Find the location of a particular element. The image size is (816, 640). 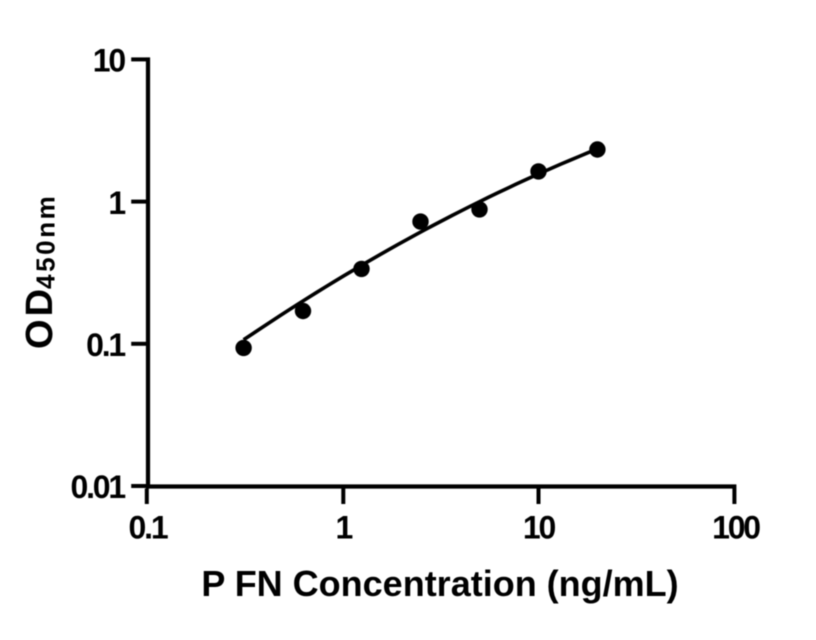

svg-text: 100 is located at coordinates (736, 527).